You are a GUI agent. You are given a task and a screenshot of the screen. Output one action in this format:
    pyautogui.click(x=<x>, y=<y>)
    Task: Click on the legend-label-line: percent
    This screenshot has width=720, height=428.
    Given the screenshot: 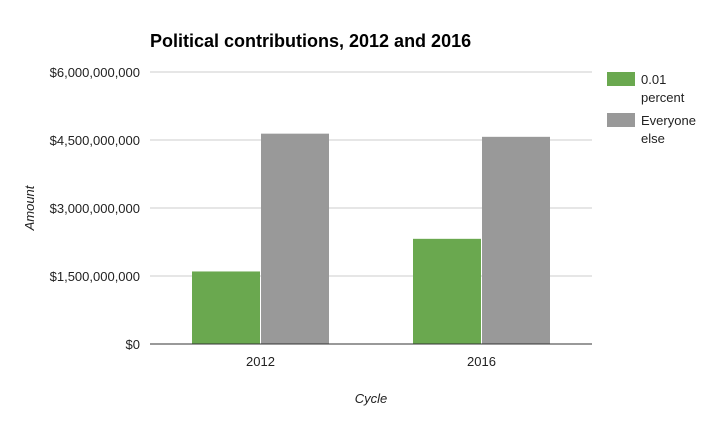 What is the action you would take?
    pyautogui.click(x=663, y=97)
    